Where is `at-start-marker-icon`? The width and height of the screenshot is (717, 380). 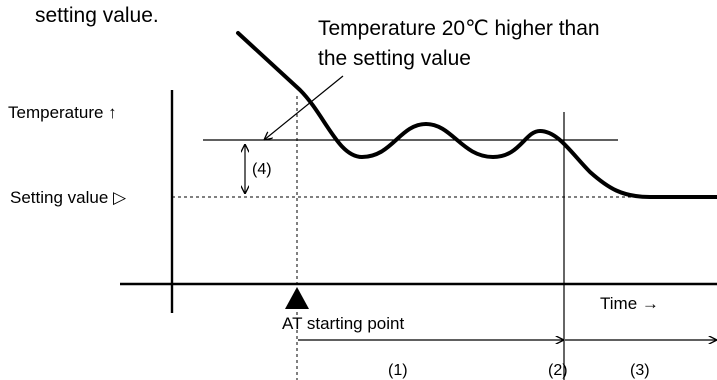
at-start-marker-icon is located at coordinates (297, 298).